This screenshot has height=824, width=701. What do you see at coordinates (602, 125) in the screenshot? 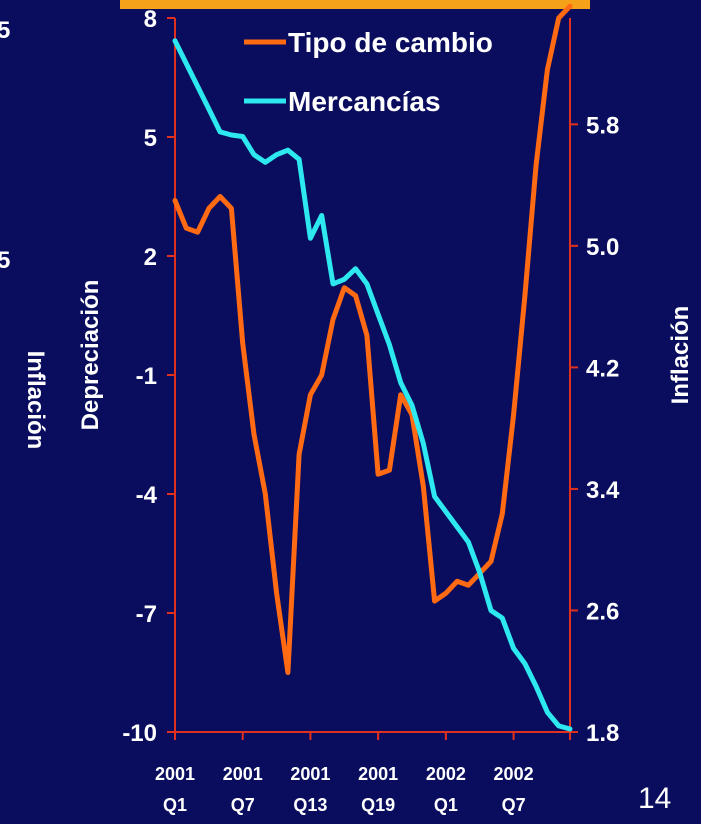
I see `right-tick-label: 5.8` at bounding box center [602, 125].